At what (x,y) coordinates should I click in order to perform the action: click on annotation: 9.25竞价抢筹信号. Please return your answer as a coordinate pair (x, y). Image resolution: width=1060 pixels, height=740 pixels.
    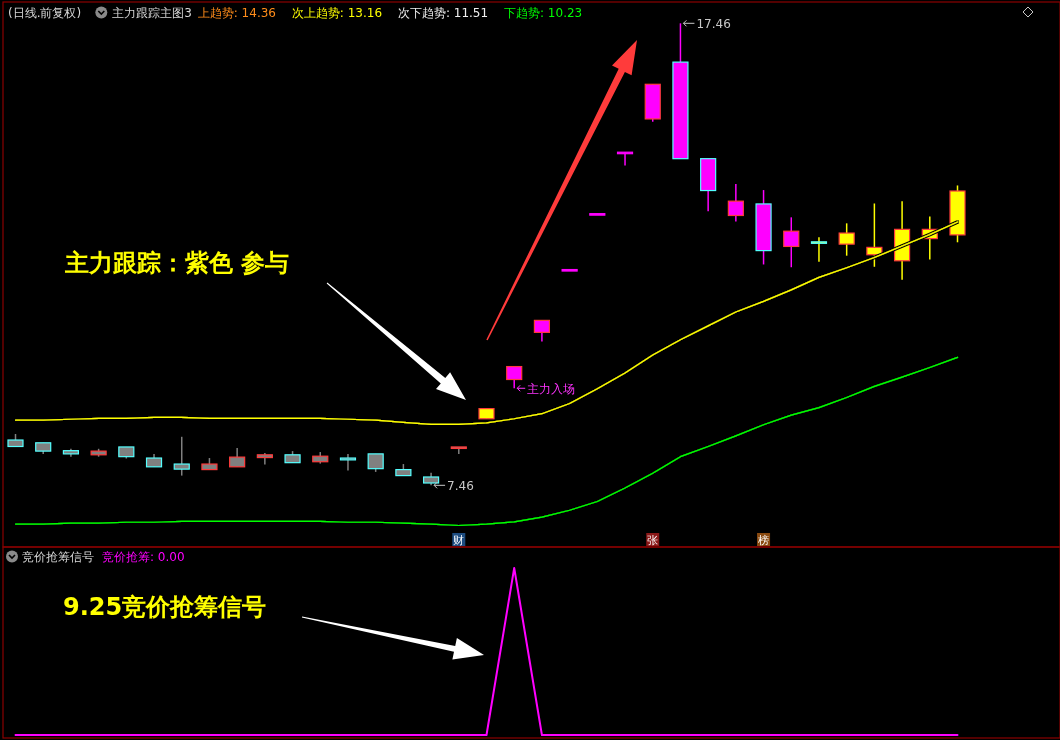
    Looking at the image, I should click on (165, 607).